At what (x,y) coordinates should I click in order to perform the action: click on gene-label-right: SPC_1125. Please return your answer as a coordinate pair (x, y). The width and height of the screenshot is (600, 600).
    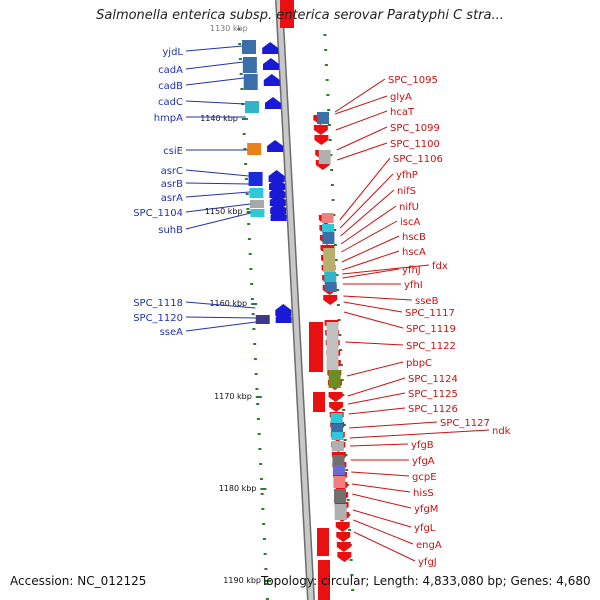
    Looking at the image, I should click on (433, 394).